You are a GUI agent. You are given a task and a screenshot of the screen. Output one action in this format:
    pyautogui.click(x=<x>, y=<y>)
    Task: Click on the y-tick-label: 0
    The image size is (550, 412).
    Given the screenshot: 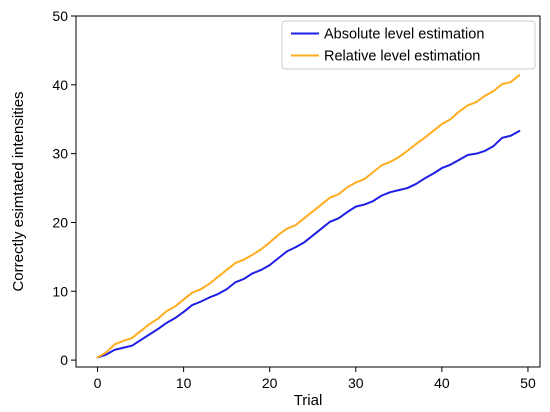 What is the action you would take?
    pyautogui.click(x=64, y=360)
    